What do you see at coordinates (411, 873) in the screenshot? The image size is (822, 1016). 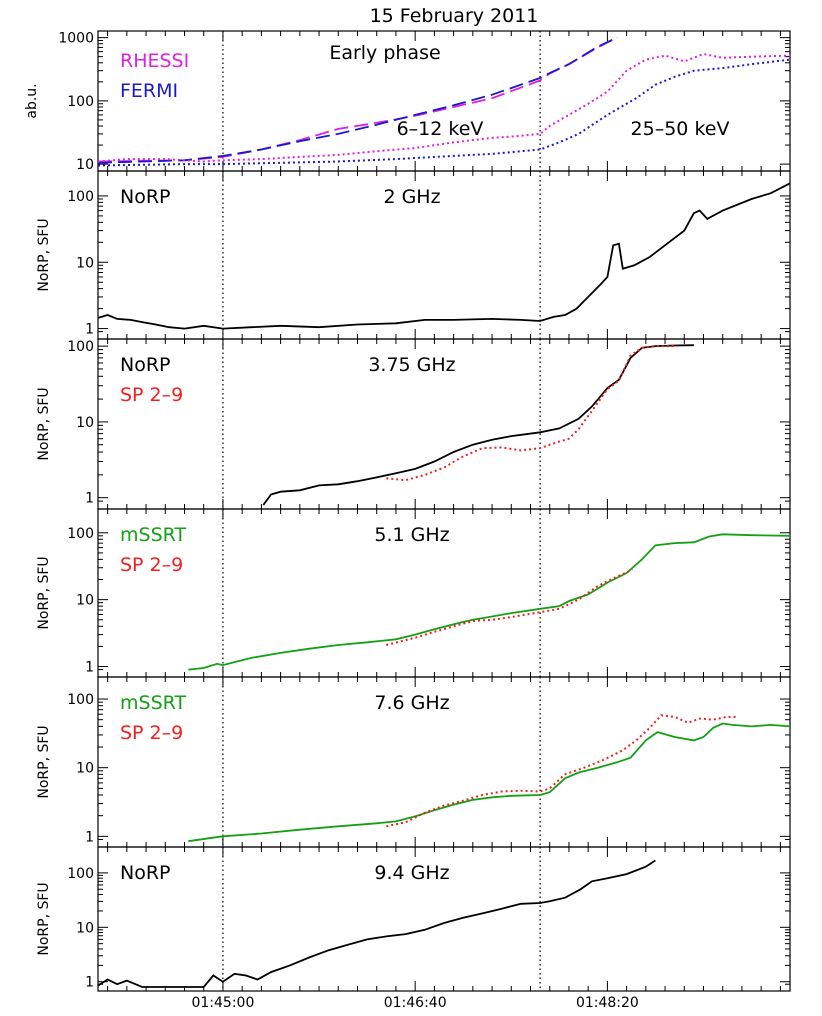 I see `panel-title: 9.4 GHz` at bounding box center [411, 873].